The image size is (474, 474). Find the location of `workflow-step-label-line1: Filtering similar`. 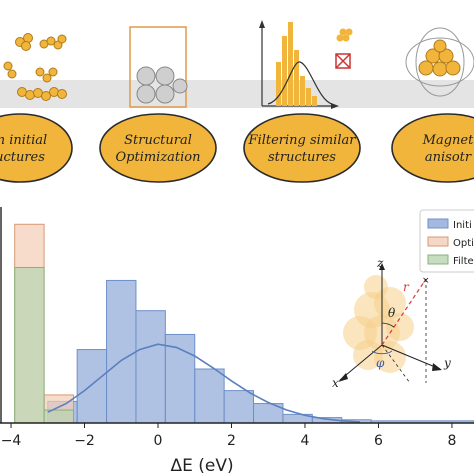

workflow-step-label-line1: Filtering similar is located at coordinates (302, 140).